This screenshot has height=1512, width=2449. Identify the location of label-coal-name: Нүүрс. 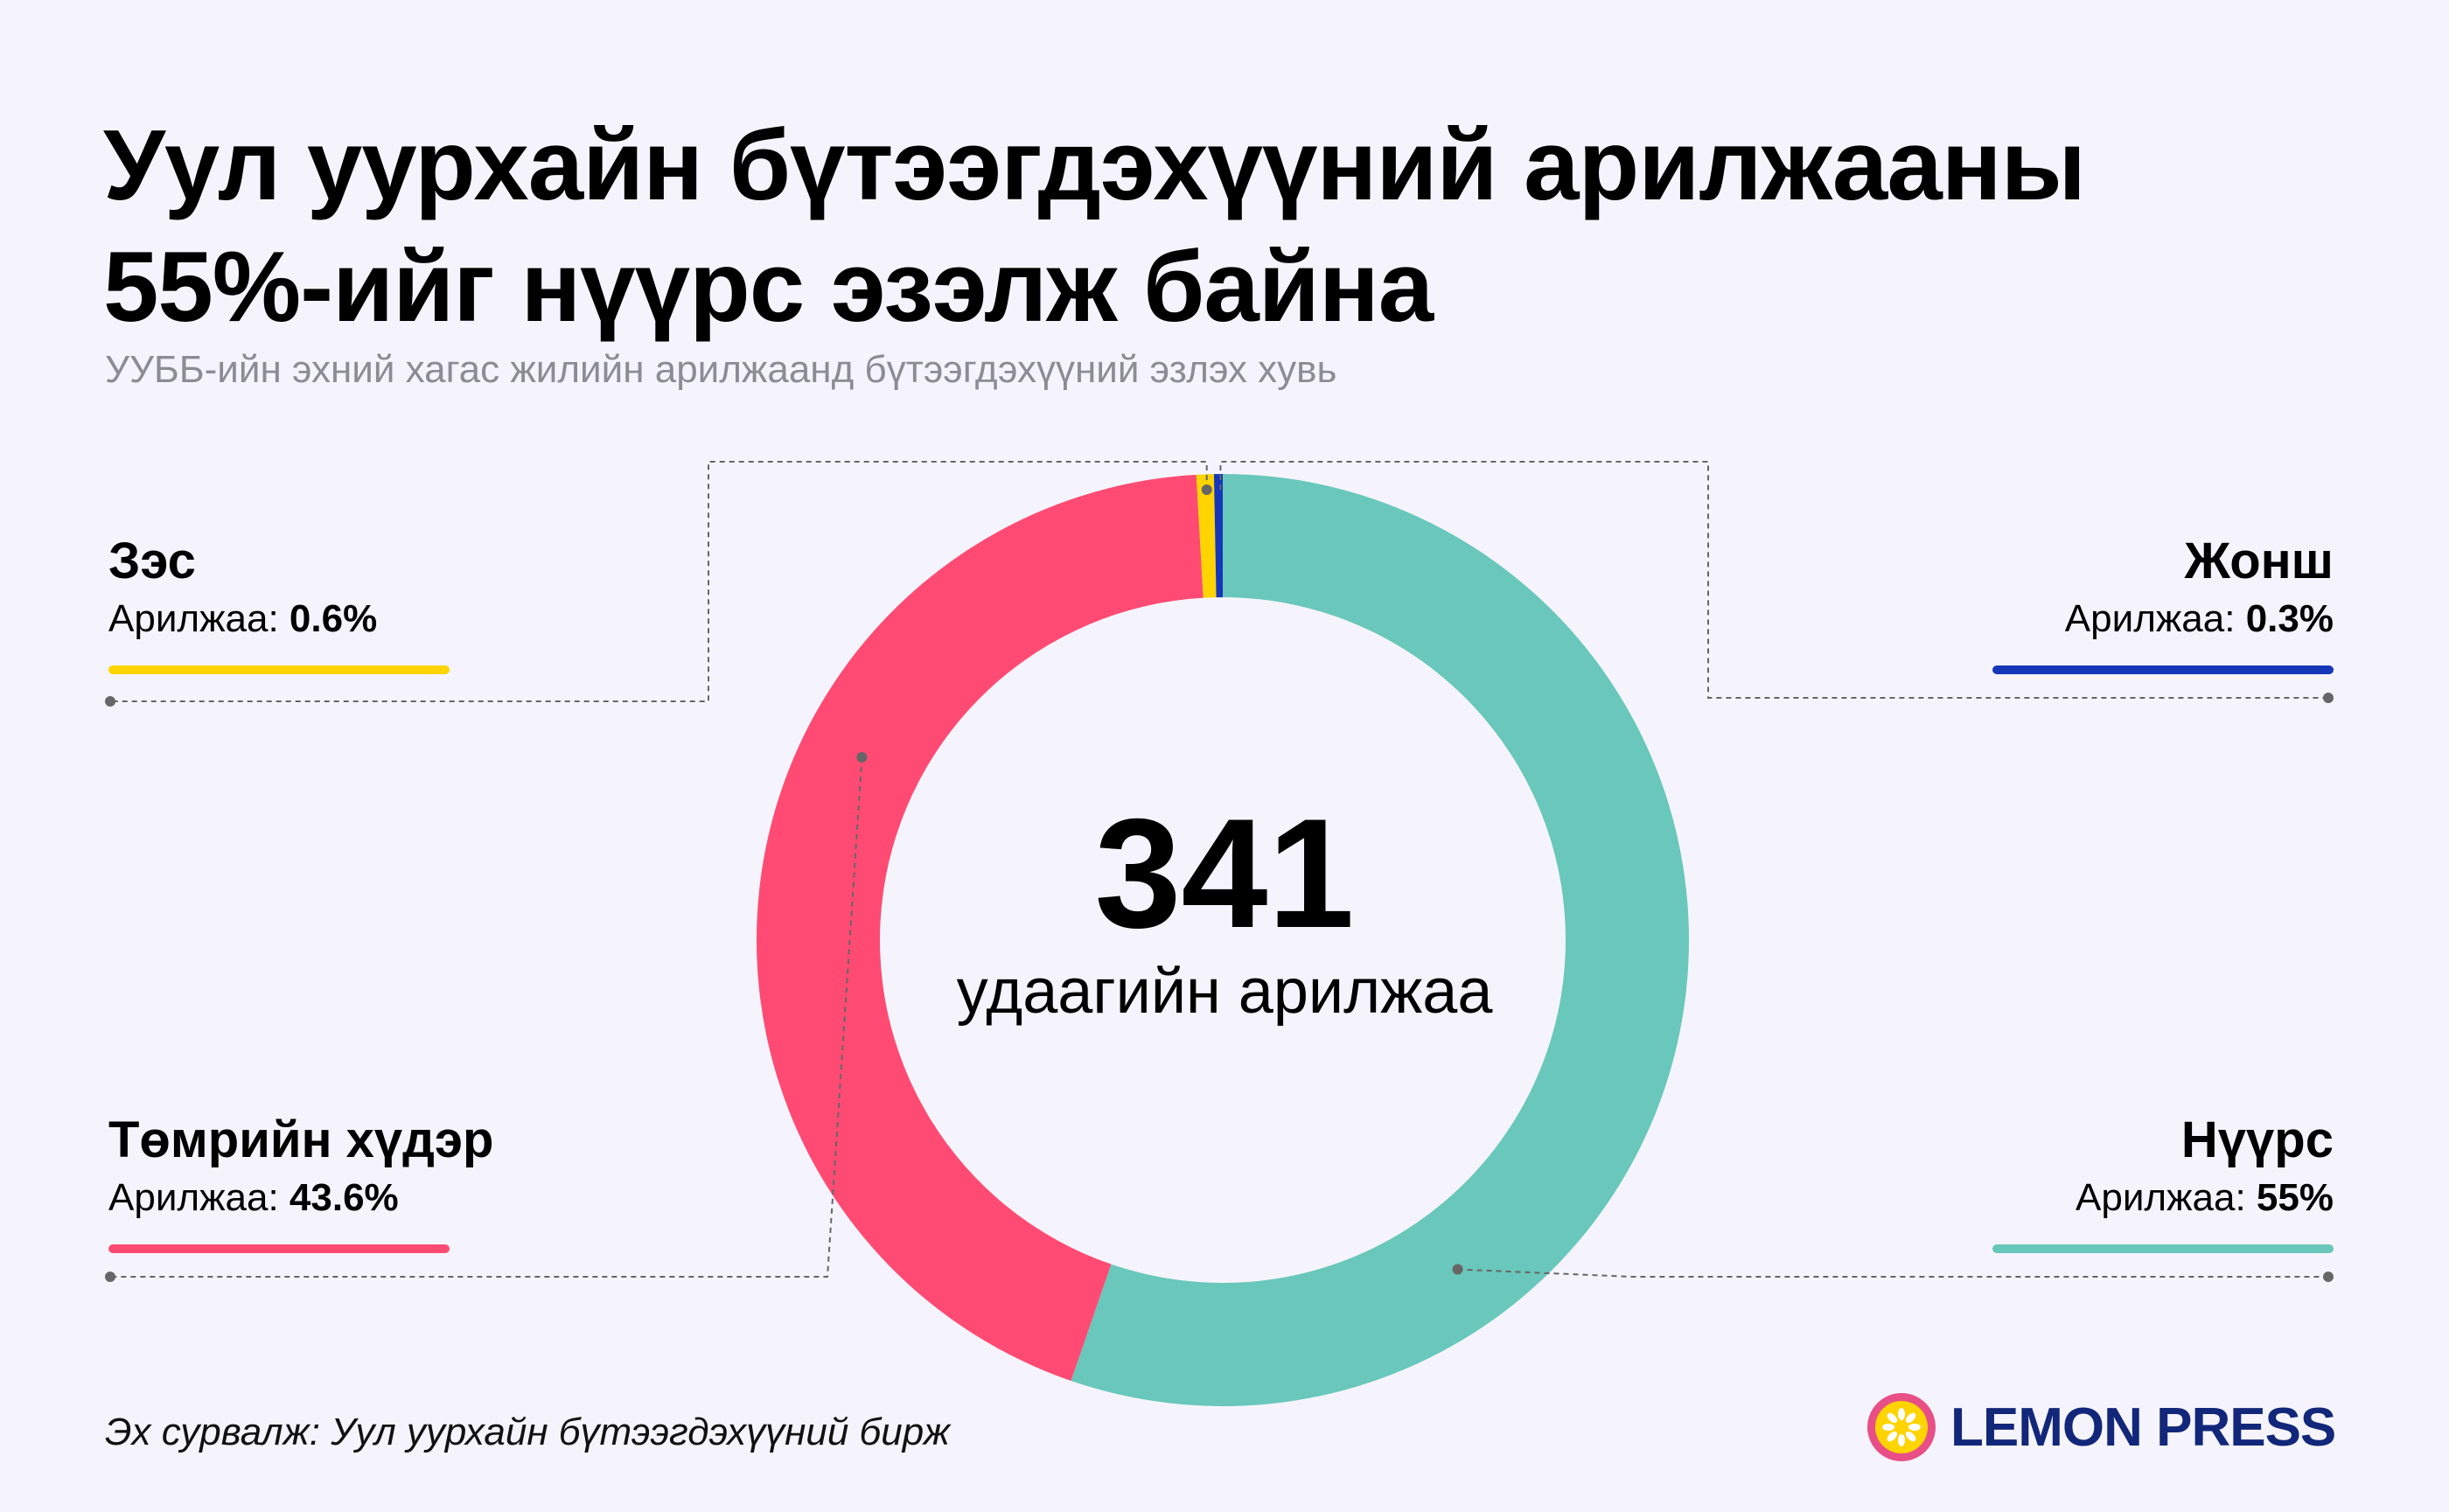
(2257, 1140).